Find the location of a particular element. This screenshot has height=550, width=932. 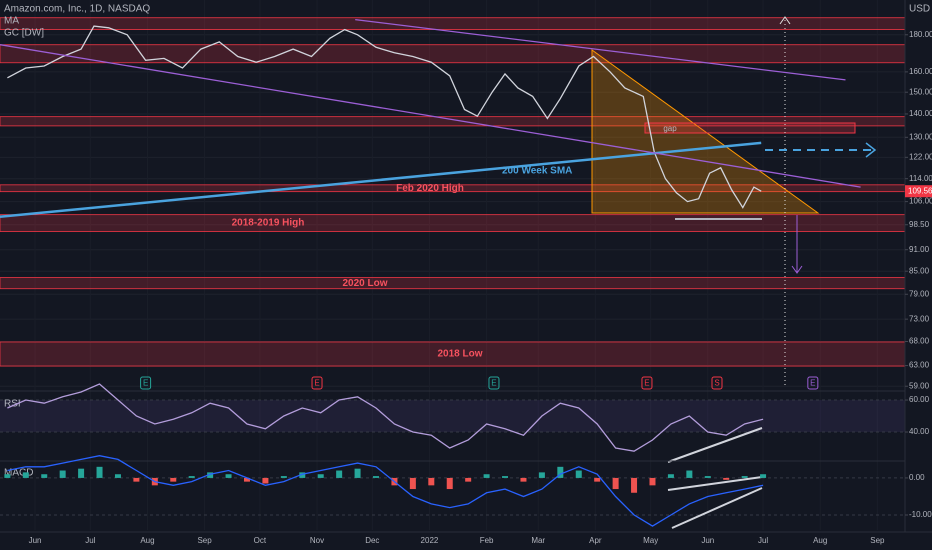

y-tick-label: 59.00 is located at coordinates (919, 385).